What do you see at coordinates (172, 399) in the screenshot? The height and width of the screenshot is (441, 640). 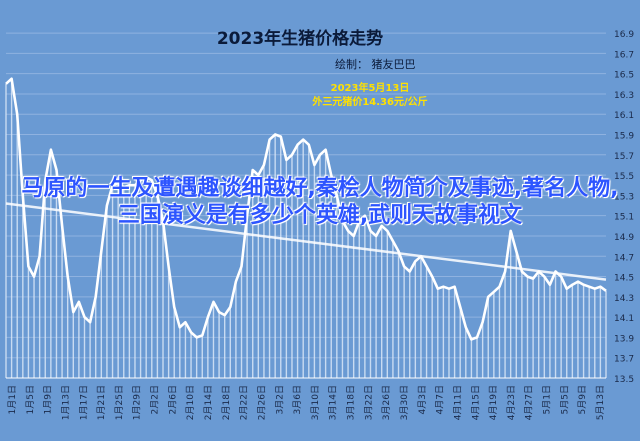 I see `x-tick-label: 2月6日` at bounding box center [172, 399].